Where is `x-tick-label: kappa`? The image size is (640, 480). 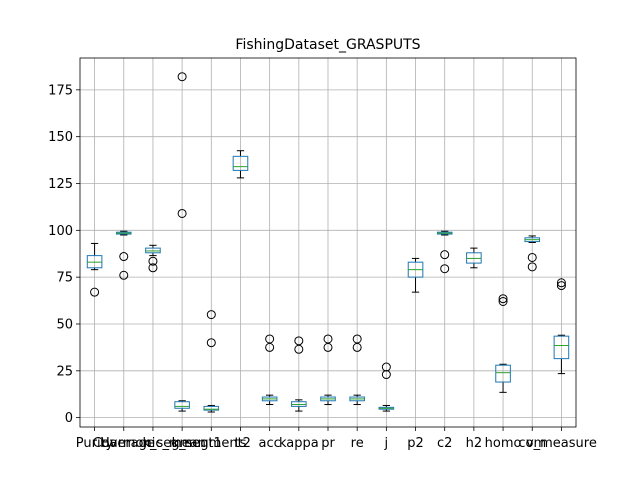 x-tick-label: kappa is located at coordinates (299, 443).